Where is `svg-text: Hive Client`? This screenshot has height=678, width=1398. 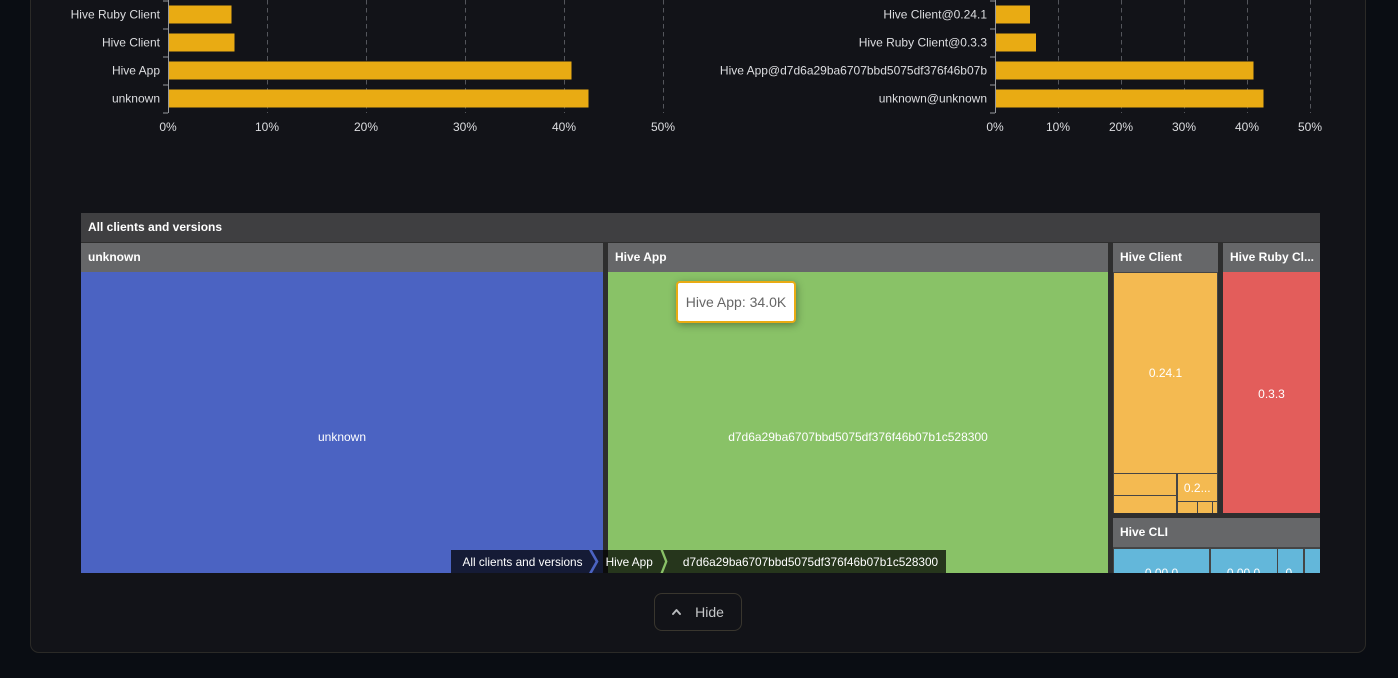 svg-text: Hive Client is located at coordinates (131, 43).